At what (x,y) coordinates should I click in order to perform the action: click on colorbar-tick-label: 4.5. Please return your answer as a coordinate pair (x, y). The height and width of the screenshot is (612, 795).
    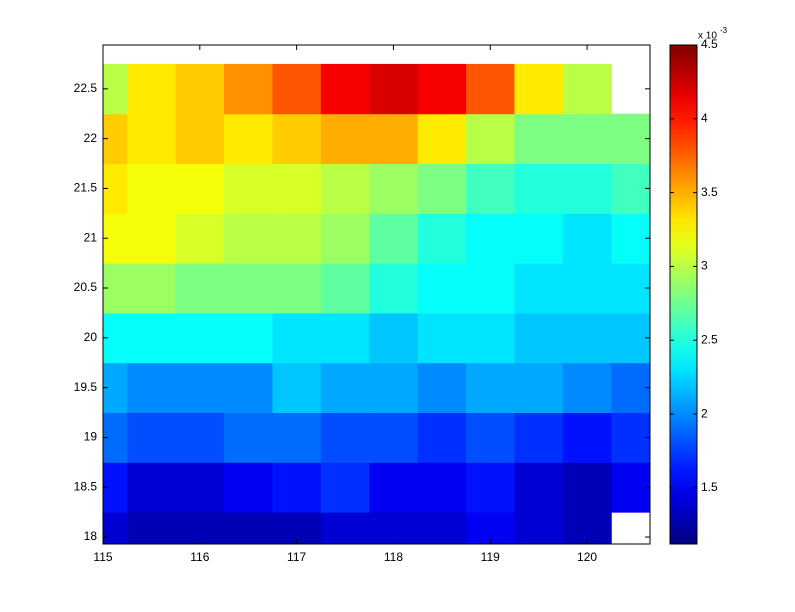
    Looking at the image, I should click on (709, 44).